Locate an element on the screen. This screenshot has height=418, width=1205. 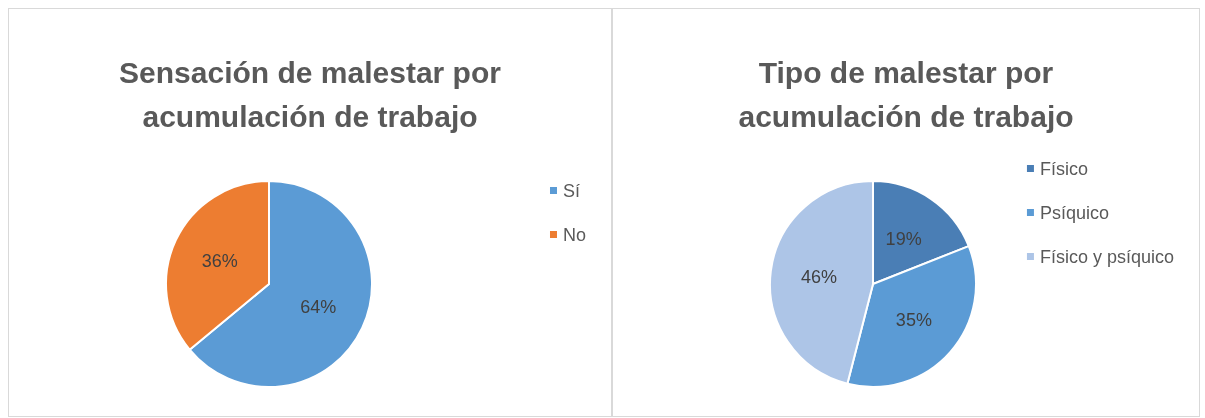
chart-title: Tipo de malestar por acumulación de trabajo is located at coordinates (906, 94).